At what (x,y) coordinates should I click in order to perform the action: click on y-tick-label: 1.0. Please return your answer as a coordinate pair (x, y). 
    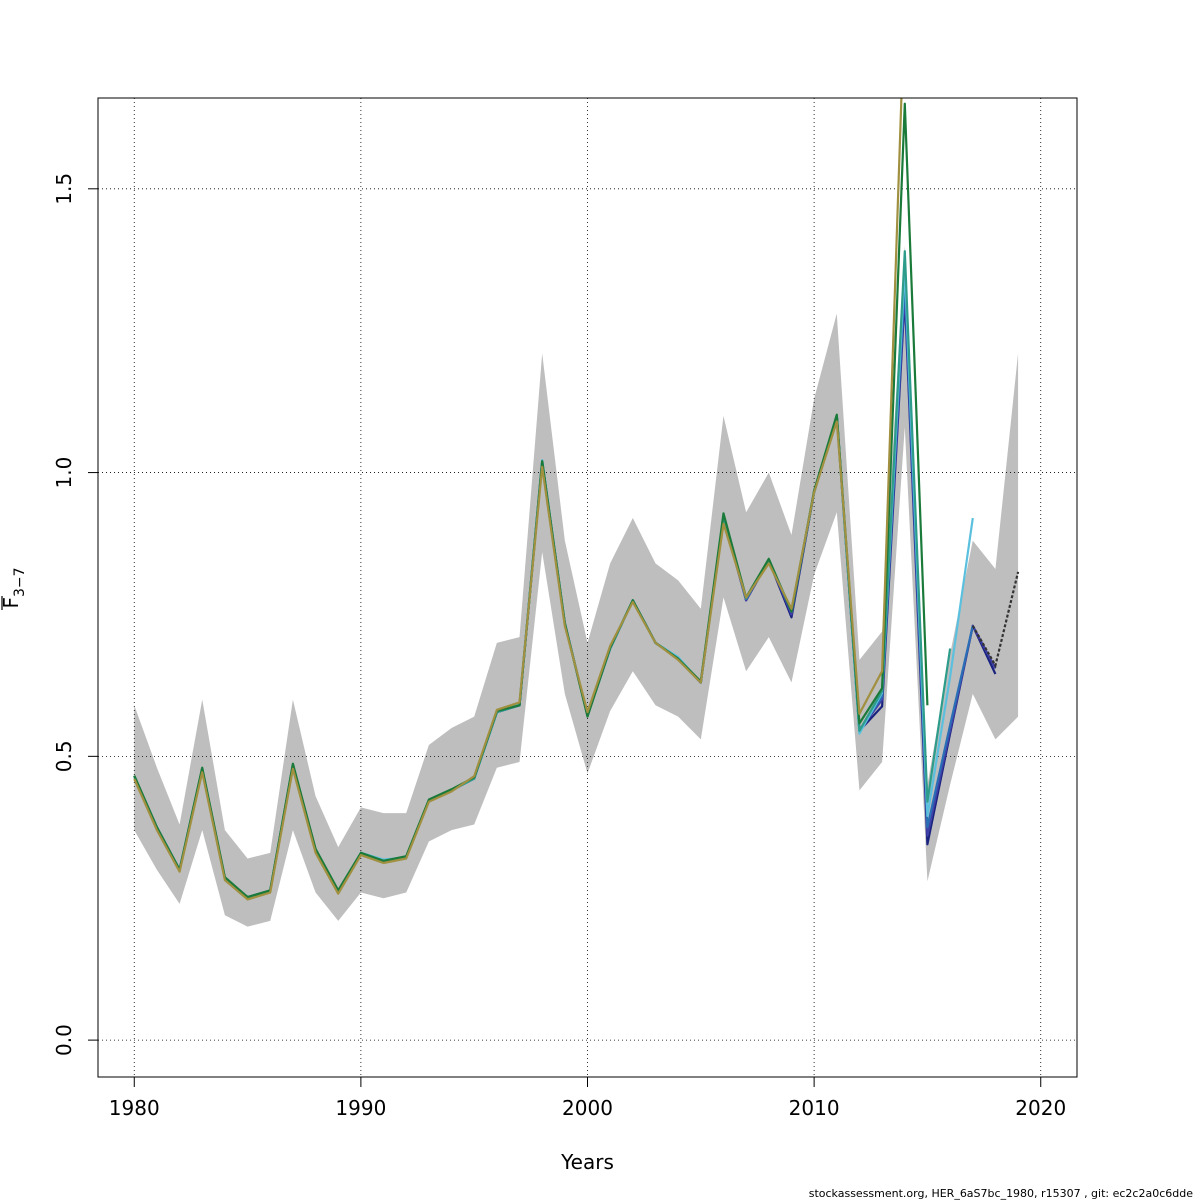
    Looking at the image, I should click on (64, 473).